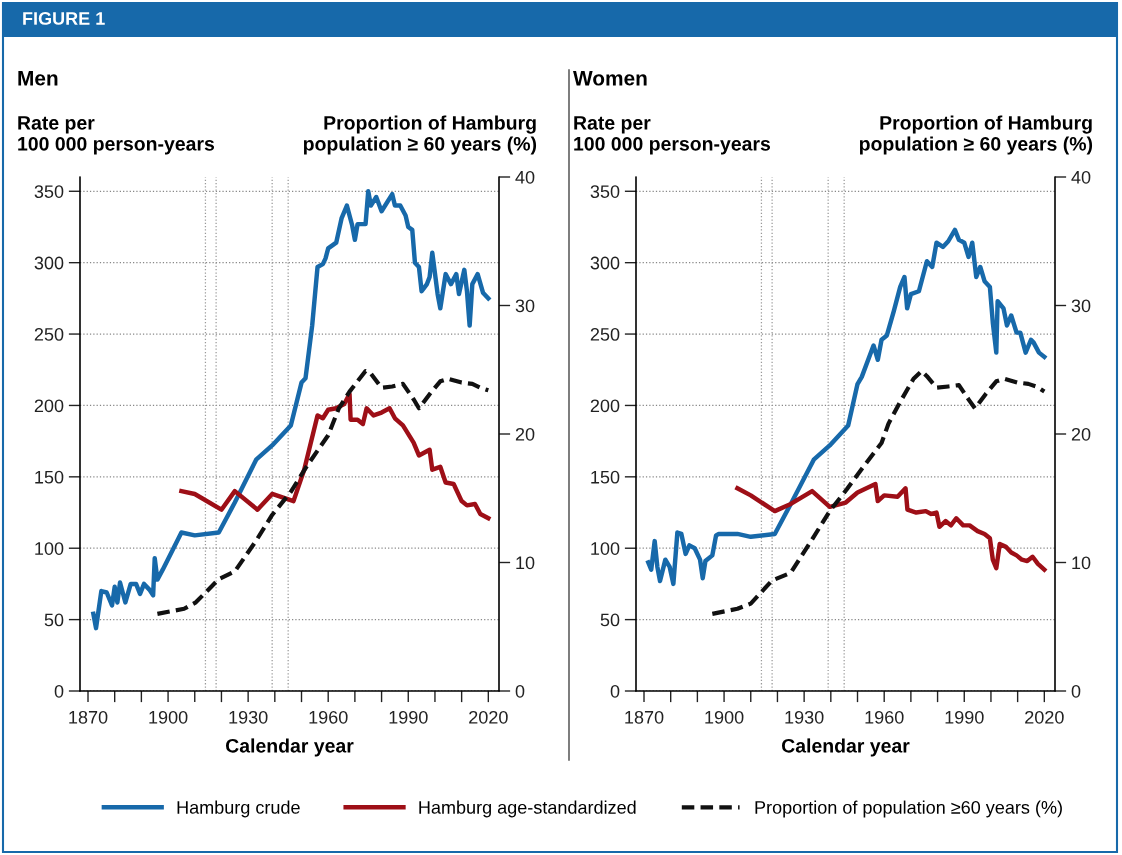  What do you see at coordinates (908, 809) in the screenshot?
I see `legend-label: Proportion of population ≥60 years (%)` at bounding box center [908, 809].